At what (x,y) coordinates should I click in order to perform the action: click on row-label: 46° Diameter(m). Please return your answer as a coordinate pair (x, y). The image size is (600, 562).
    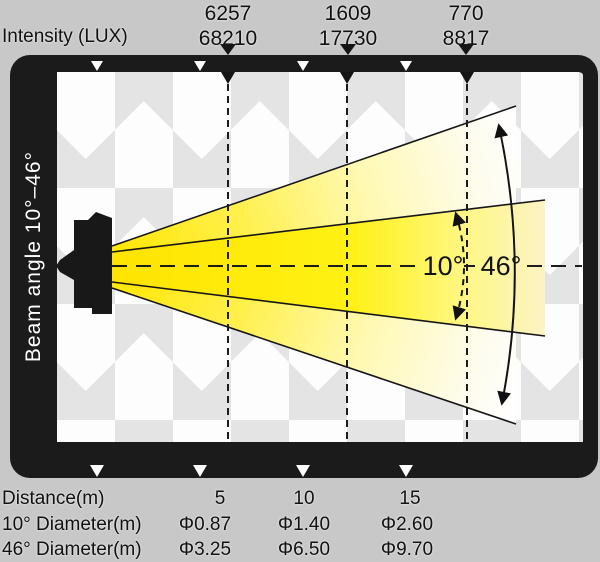
    Looking at the image, I should click on (72, 549).